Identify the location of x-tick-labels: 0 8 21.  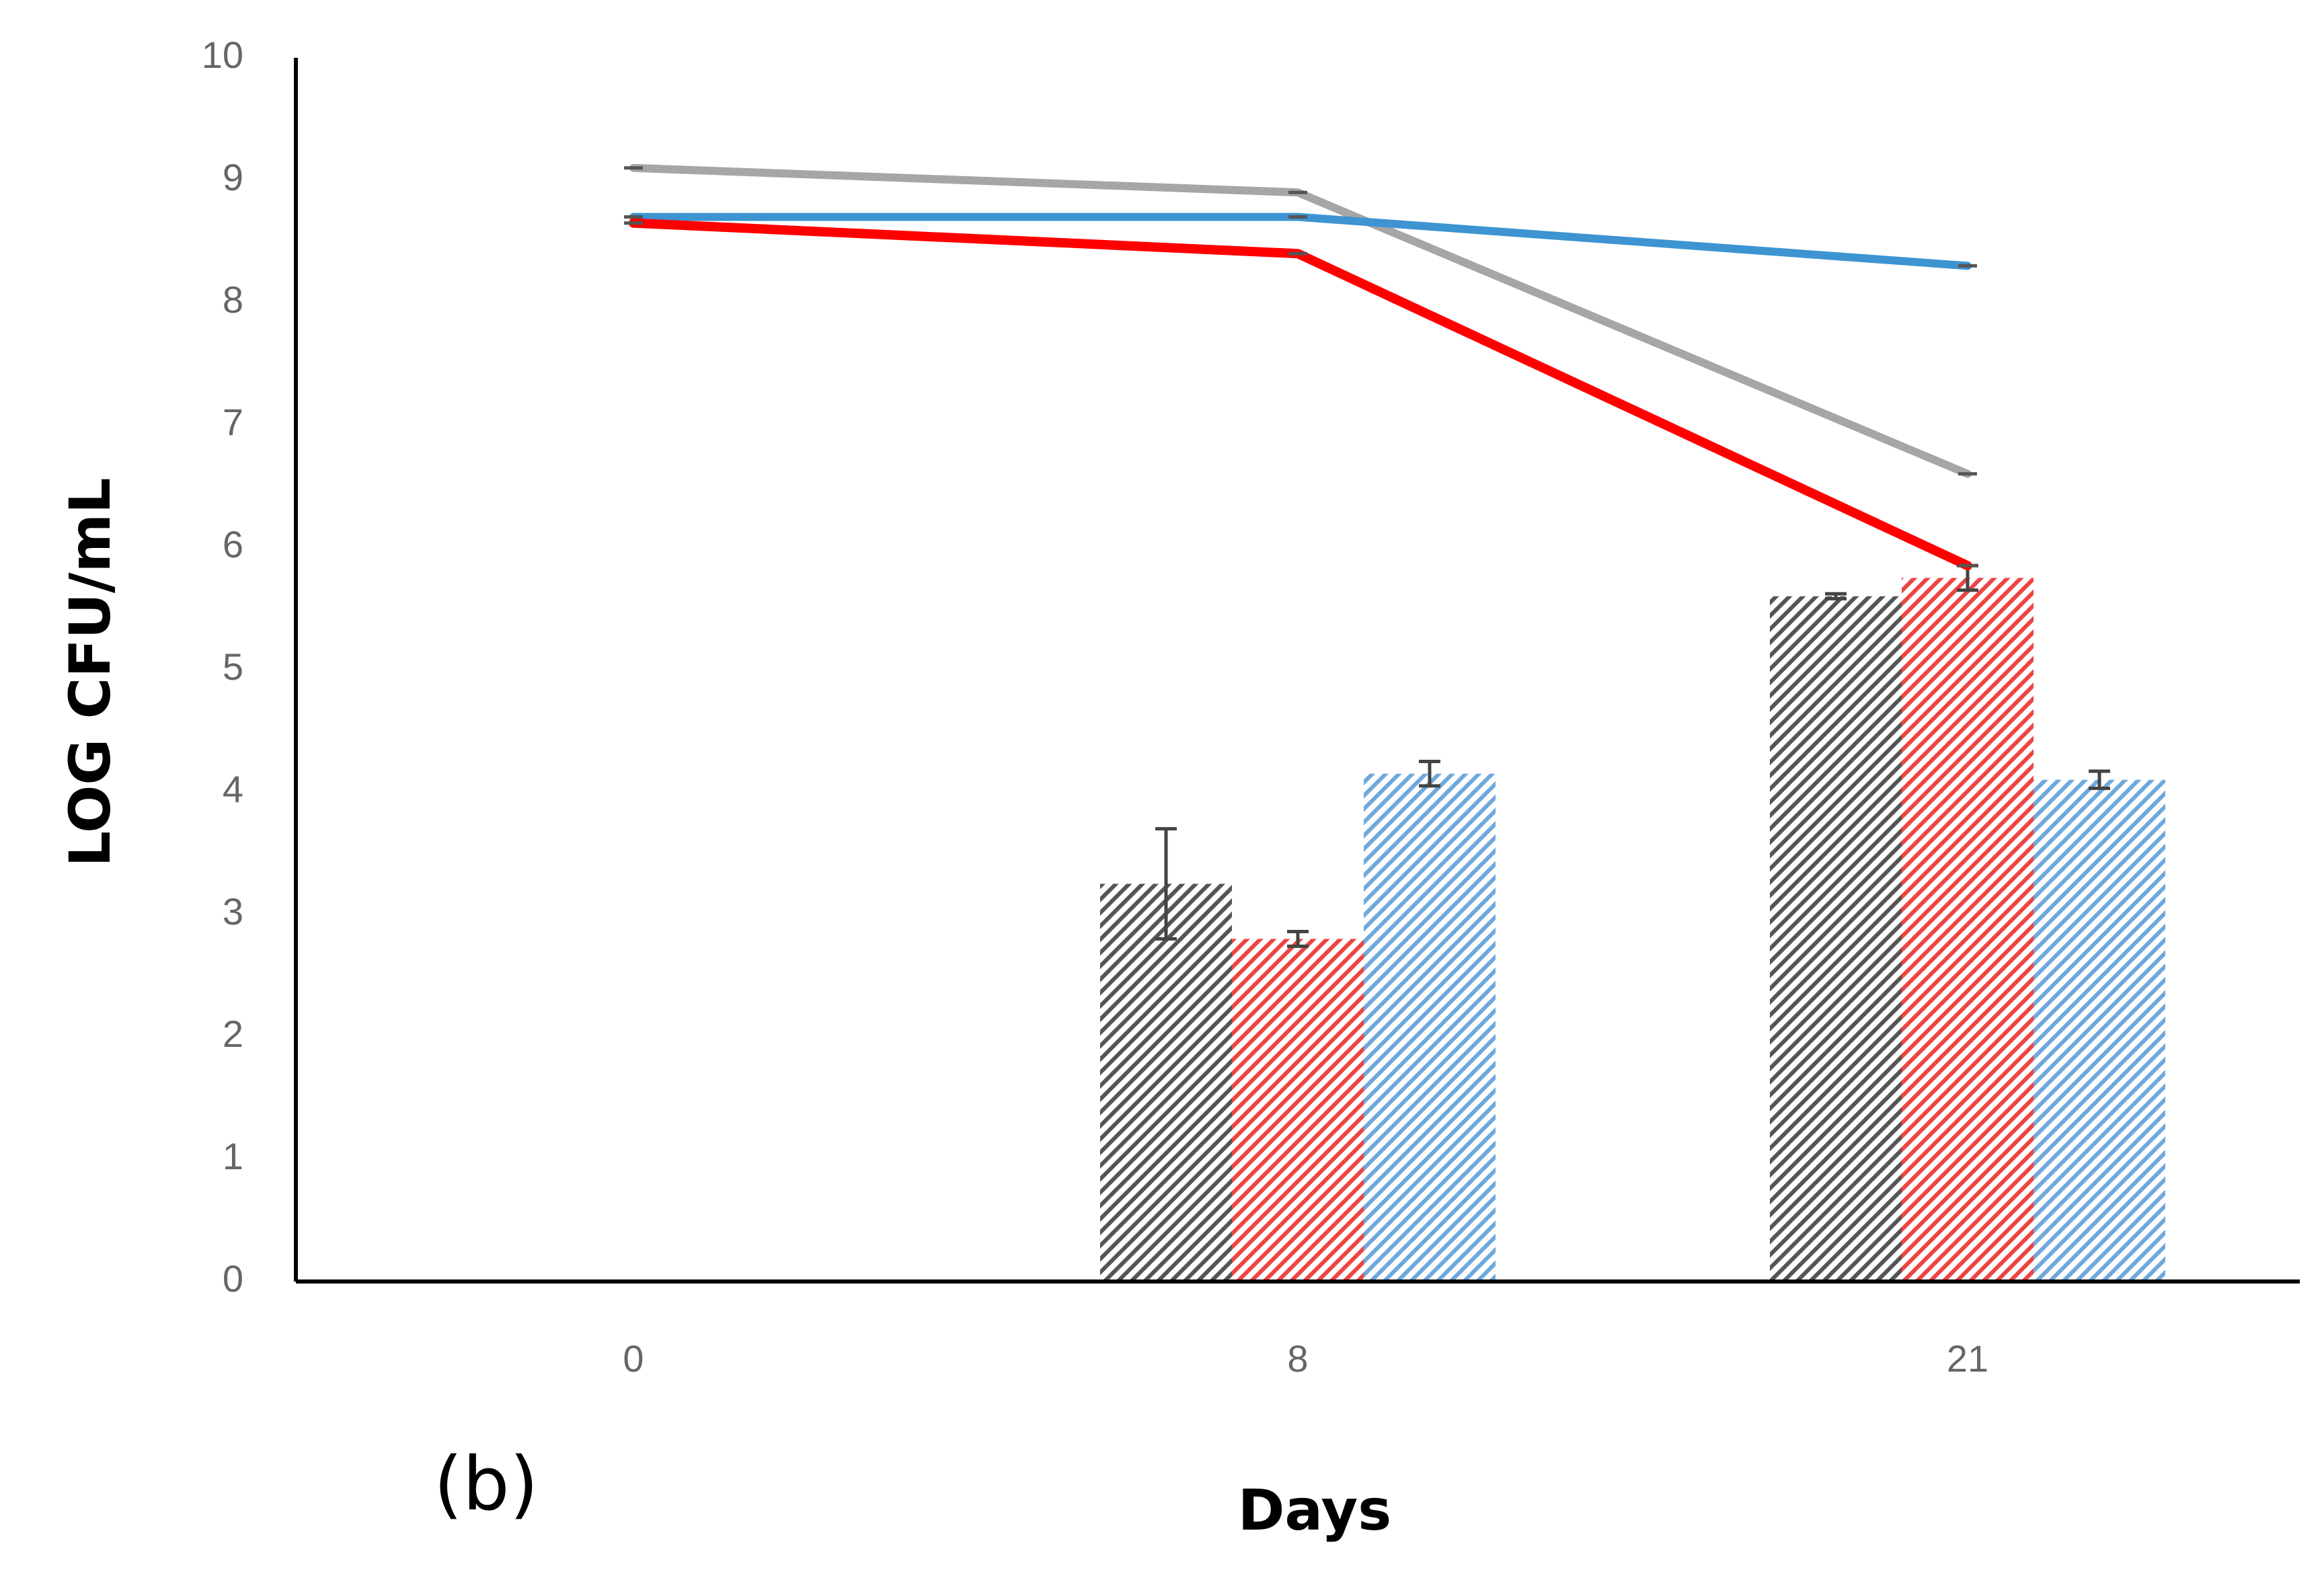
(1305, 1358).